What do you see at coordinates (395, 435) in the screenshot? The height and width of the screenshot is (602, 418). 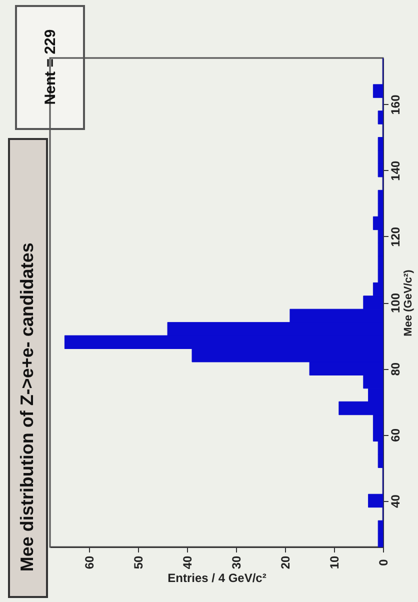 I see `y-tick-label: 60` at bounding box center [395, 435].